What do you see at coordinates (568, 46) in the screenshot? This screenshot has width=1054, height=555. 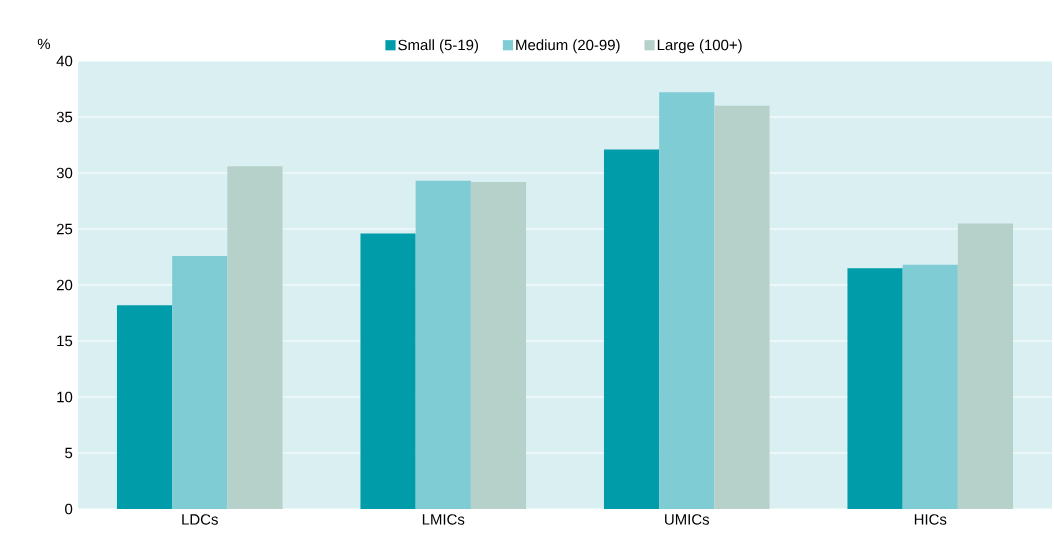 I see `legend-label: Medium (20-99)` at bounding box center [568, 46].